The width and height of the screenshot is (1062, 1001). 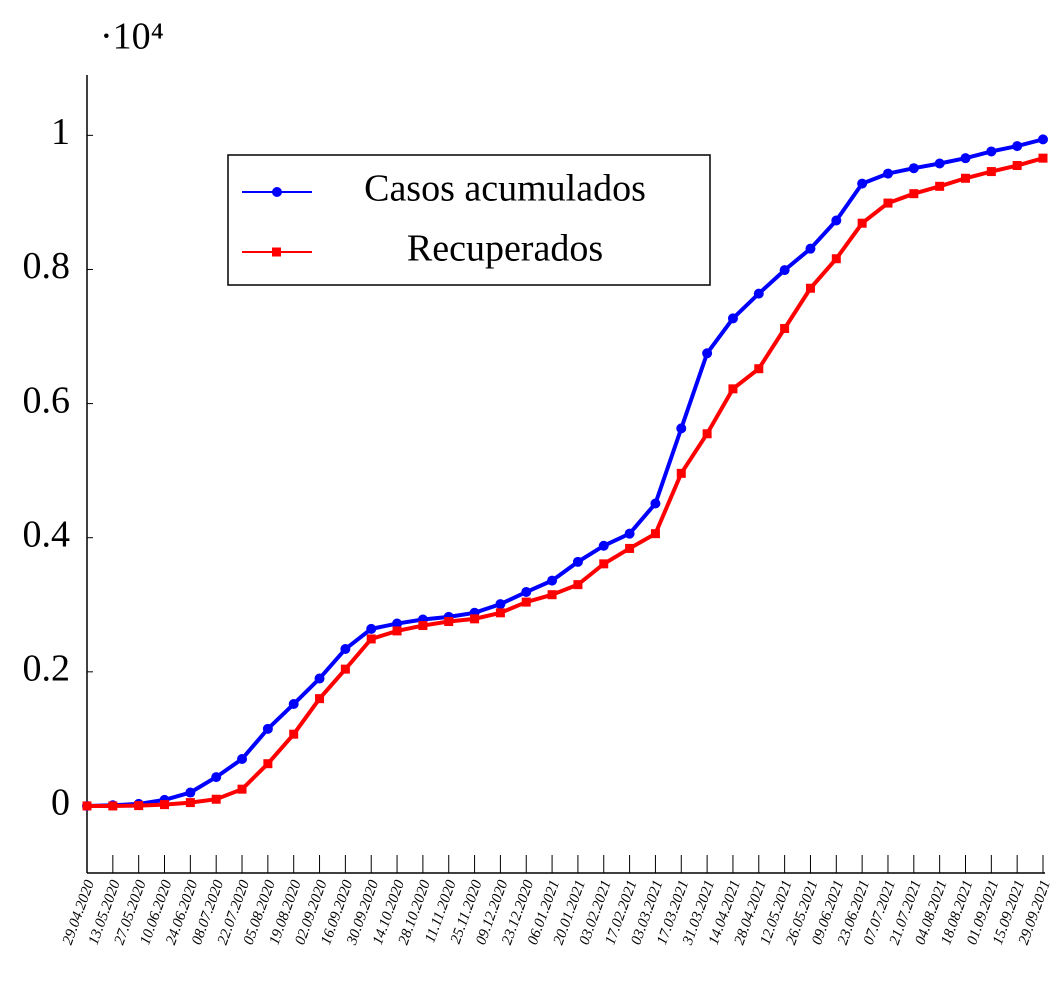 I want to click on y-multiplier: ·10⁴, so click(x=132, y=37).